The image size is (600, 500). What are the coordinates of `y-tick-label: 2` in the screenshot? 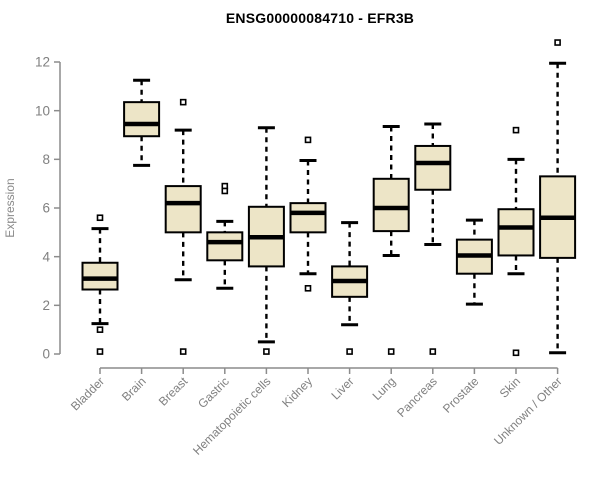 It's located at (46, 305).